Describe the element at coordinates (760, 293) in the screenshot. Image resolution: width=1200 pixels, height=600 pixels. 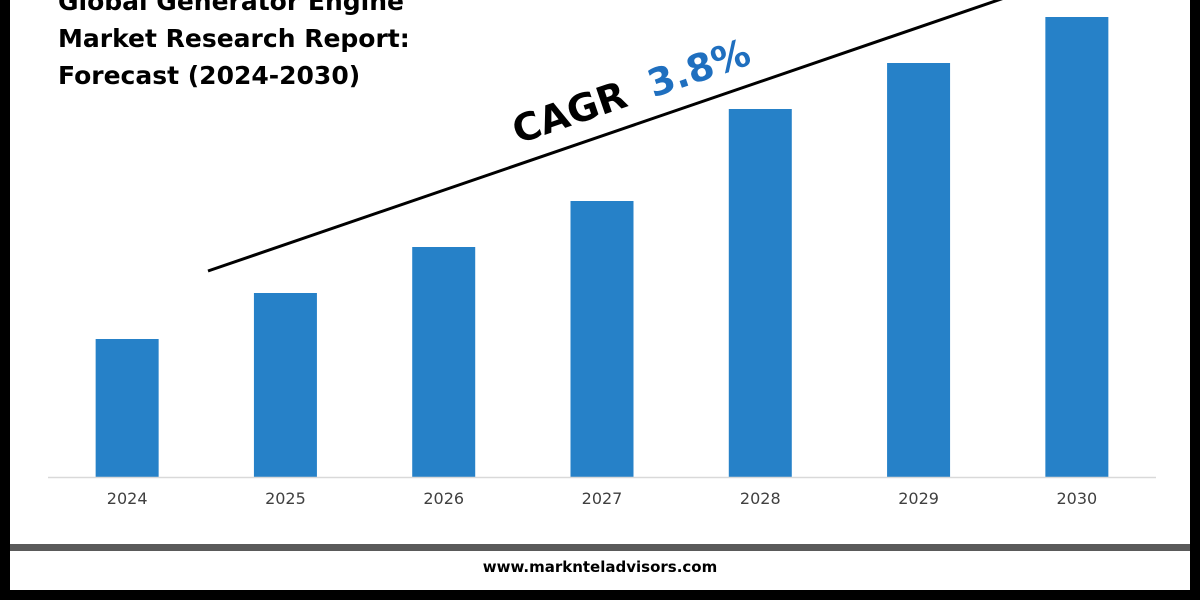
I see `bar-2028` at that location.